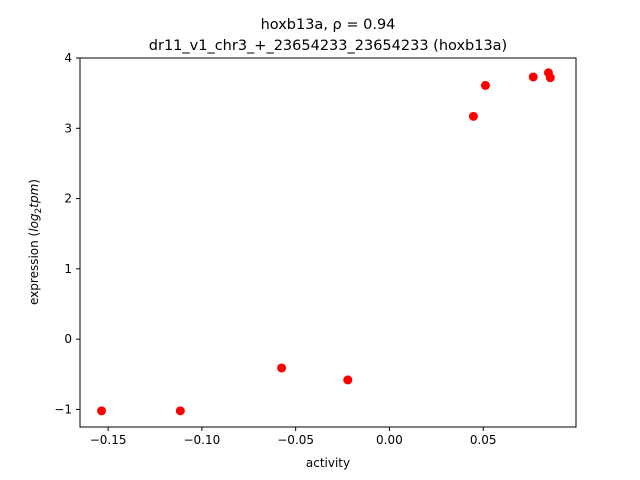  Describe the element at coordinates (68, 269) in the screenshot. I see `y-tick-label: 1` at that location.